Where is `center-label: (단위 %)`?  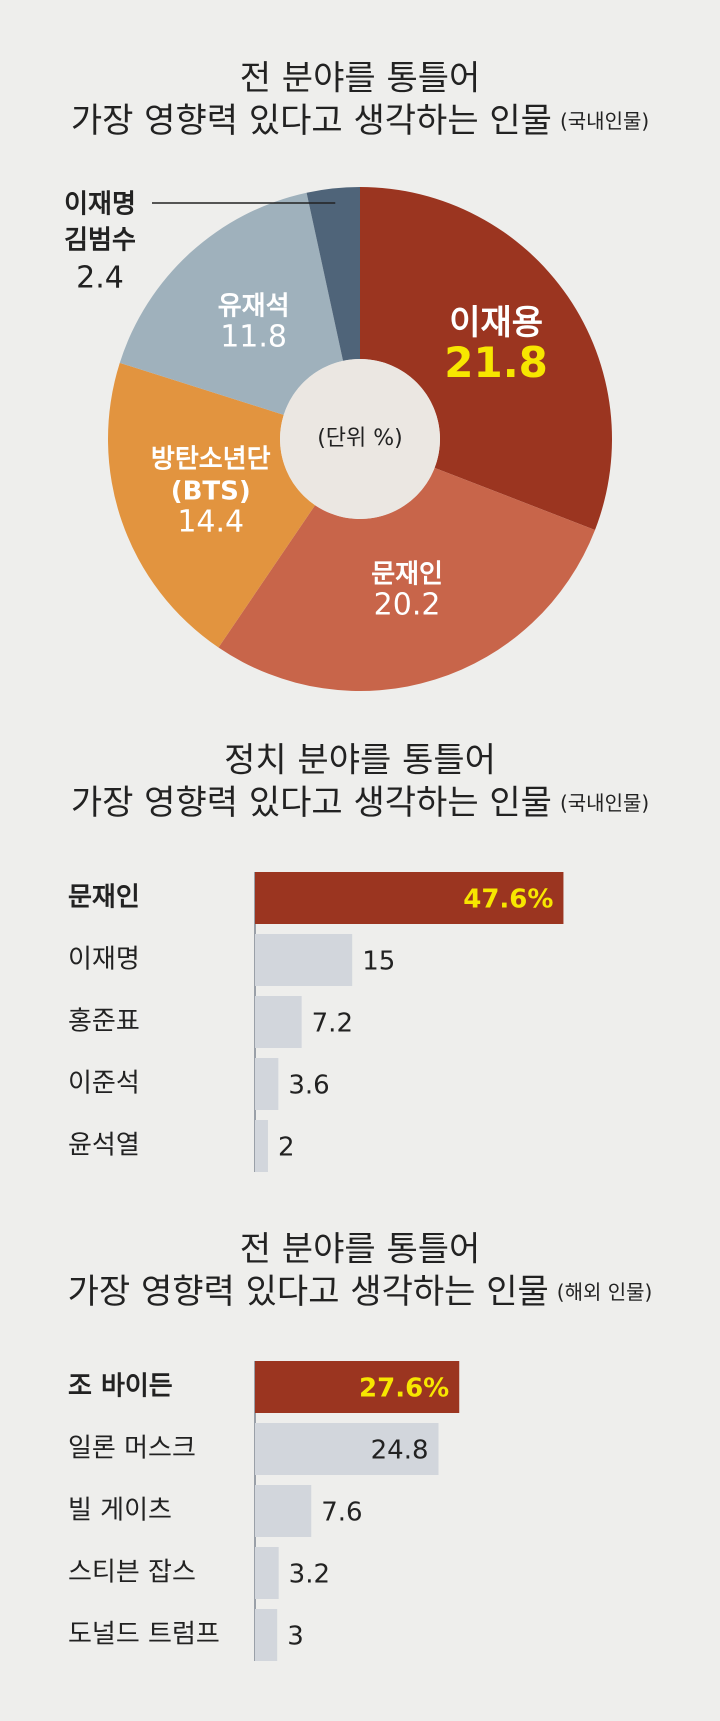
center-label: (단위 %) is located at coordinates (360, 438).